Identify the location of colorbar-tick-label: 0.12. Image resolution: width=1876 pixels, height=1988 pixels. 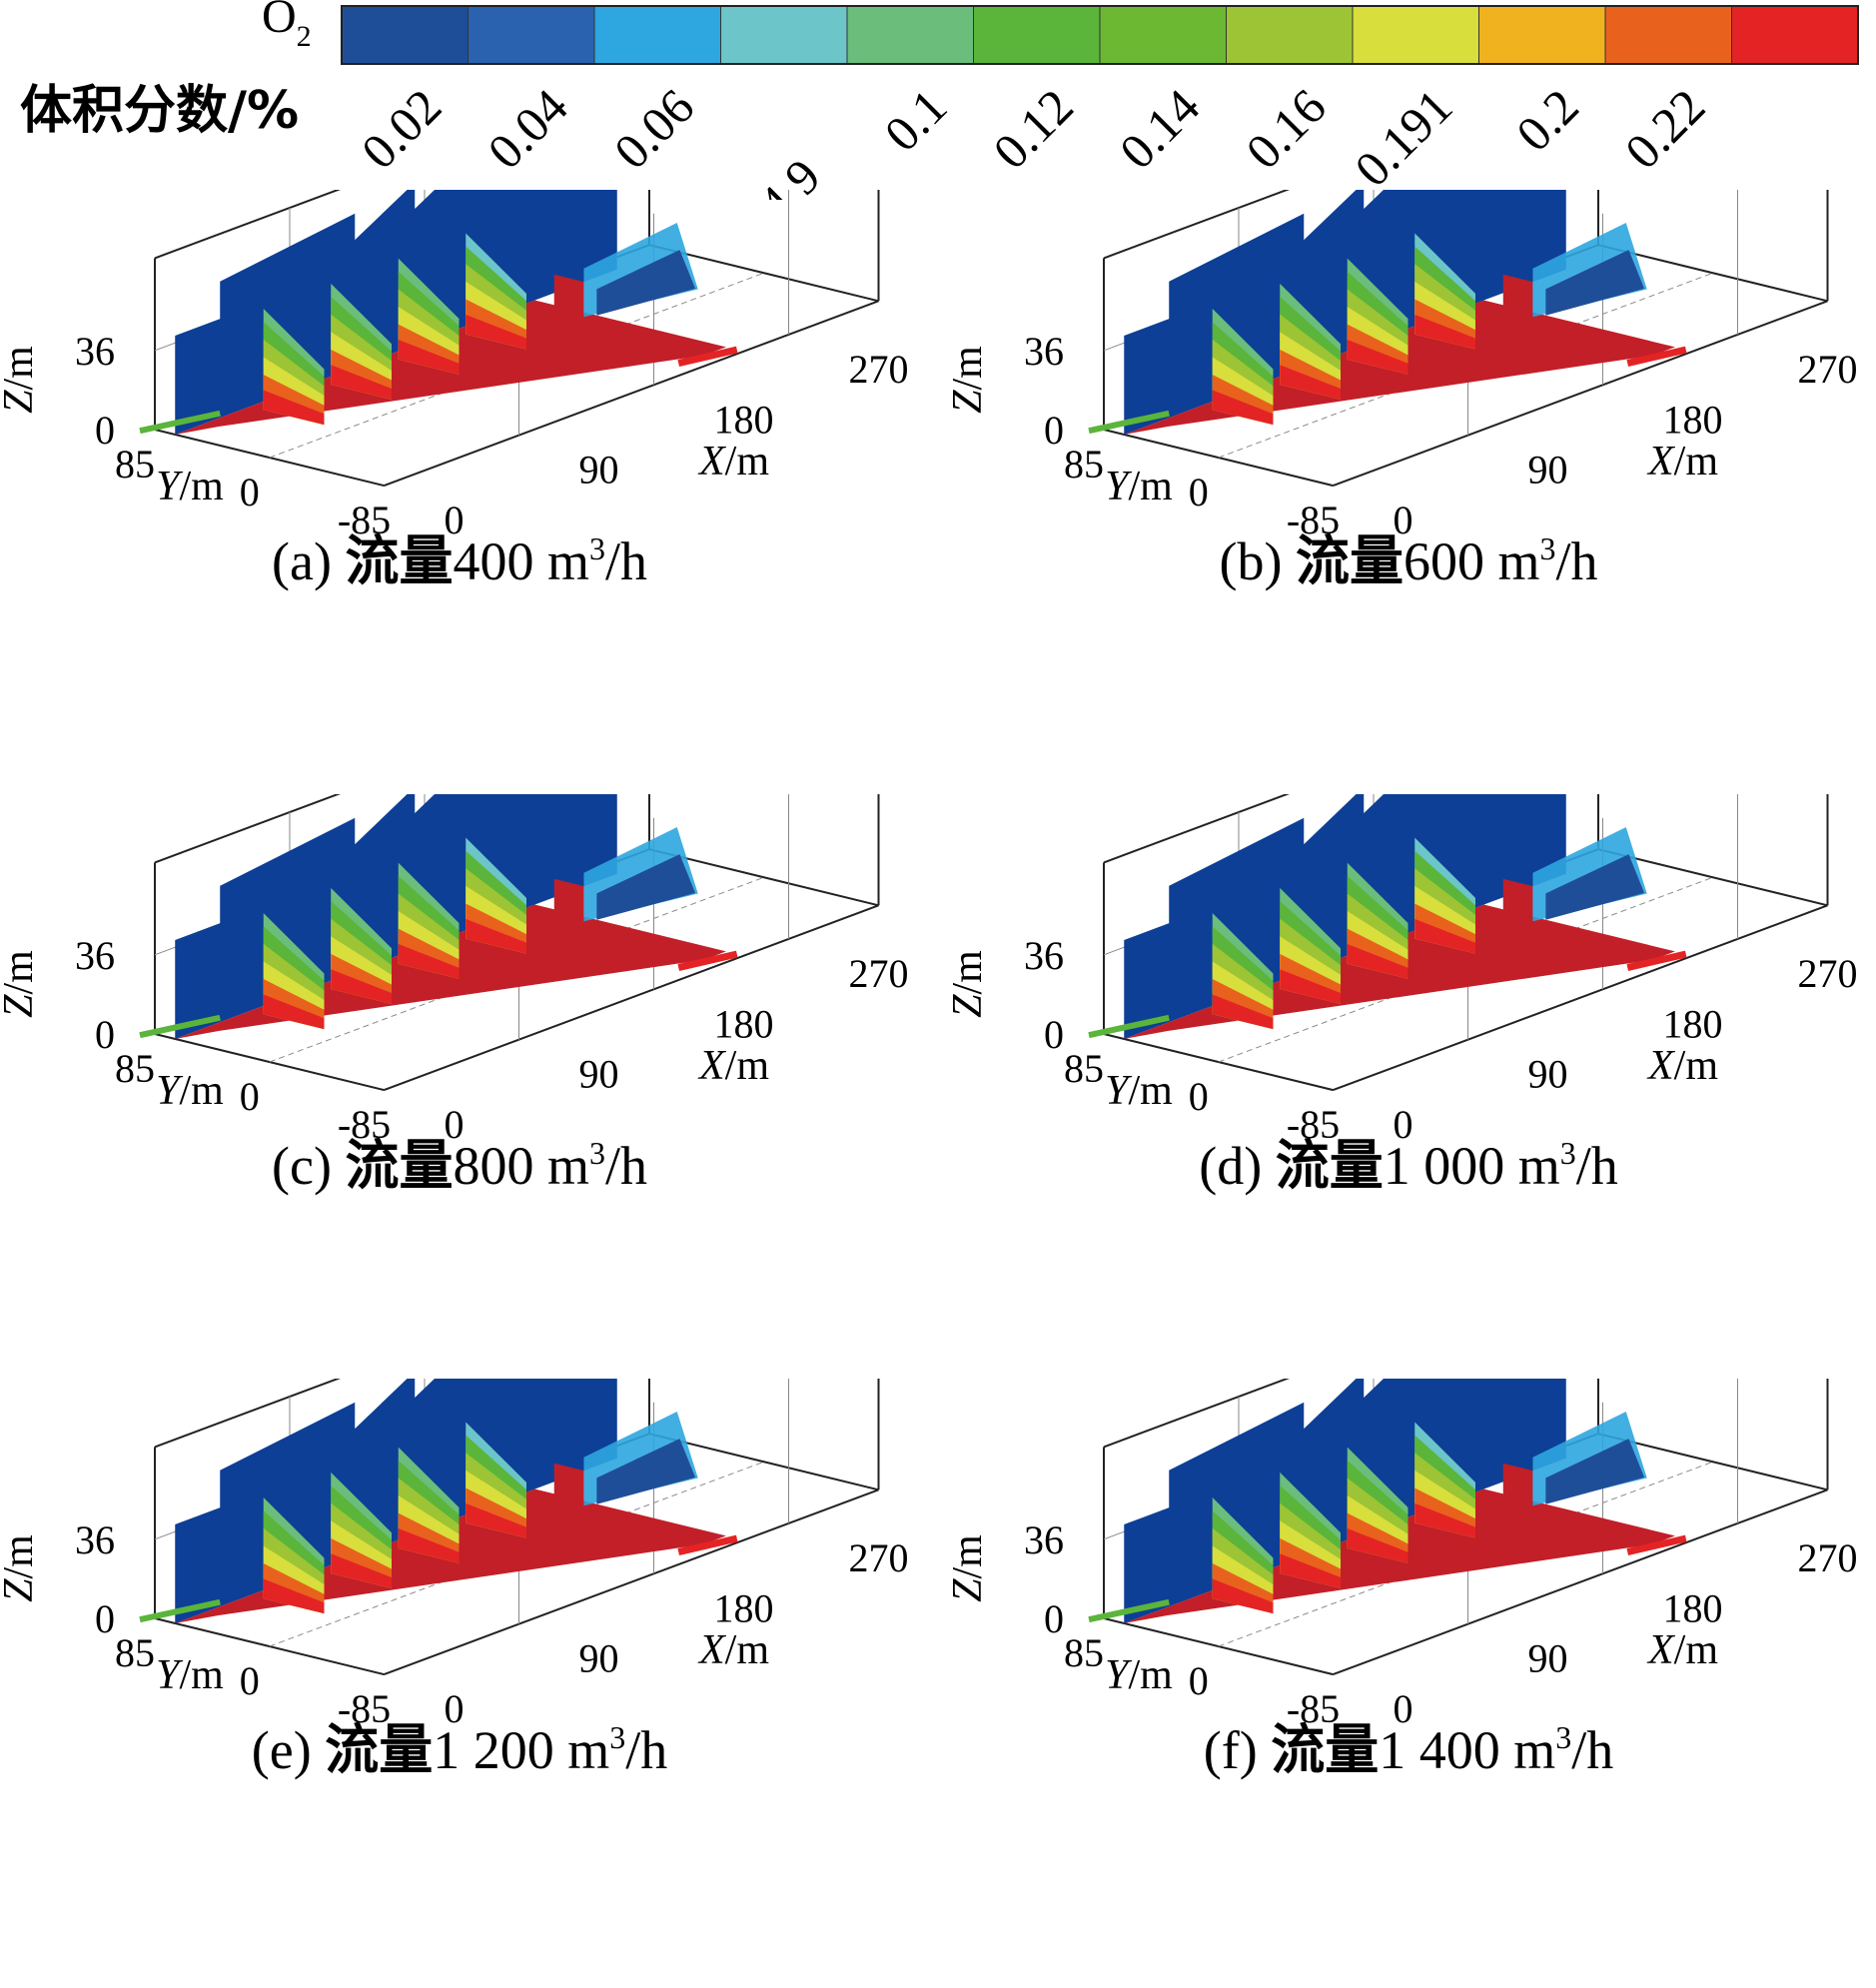
(1032, 128).